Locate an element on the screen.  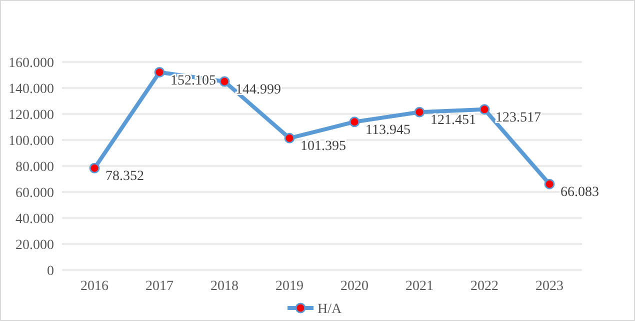
legend-label: H/A is located at coordinates (330, 309).